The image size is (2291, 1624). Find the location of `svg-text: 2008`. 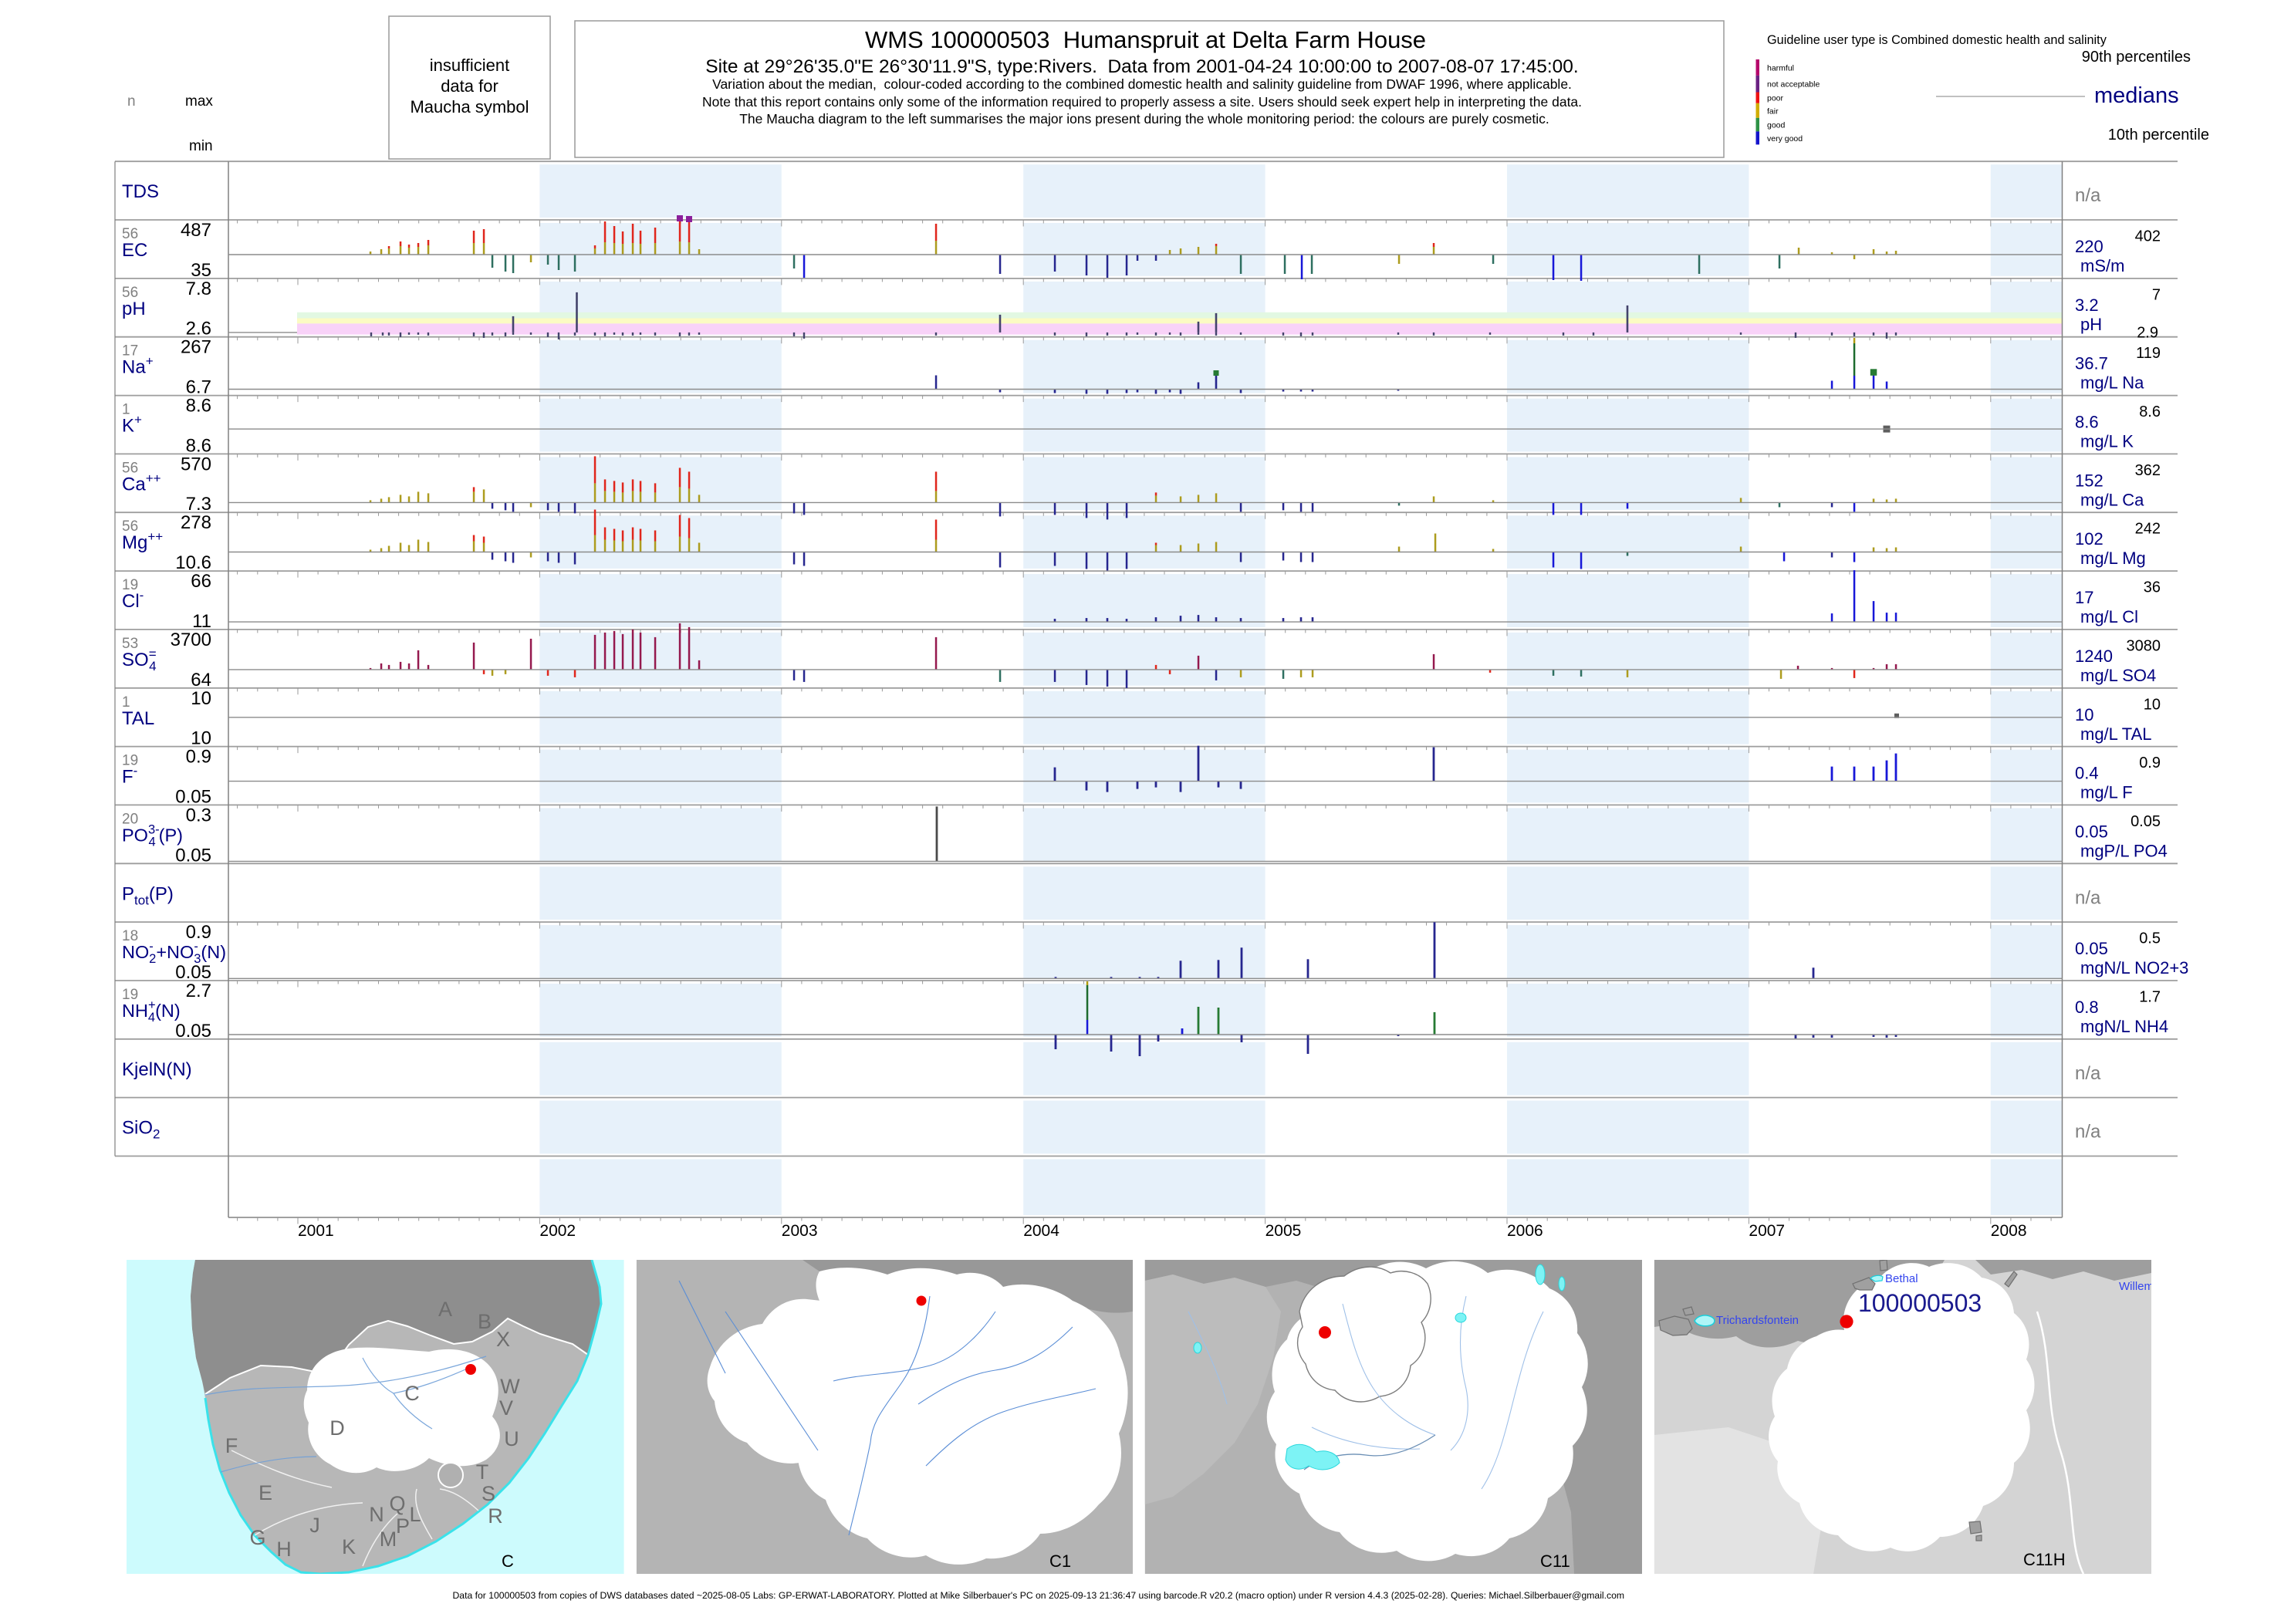

svg-text: 2008 is located at coordinates (2009, 1231).